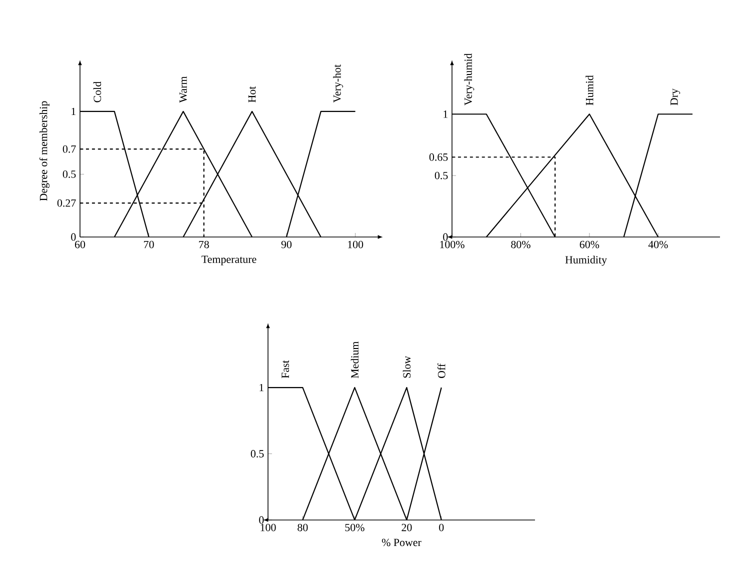 This screenshot has height=588, width=740. Describe the element at coordinates (407, 528) in the screenshot. I see `x-tick-label: 20` at that location.